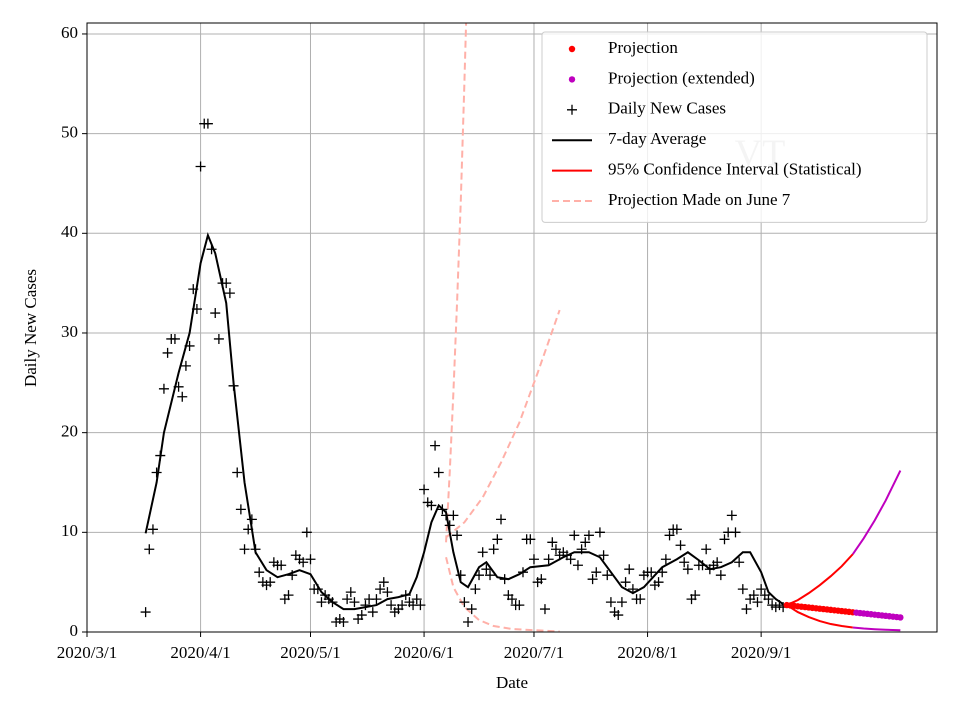 This screenshot has width=960, height=720. Describe the element at coordinates (647, 652) in the screenshot. I see `x-tick-label: 2020/8/1` at that location.